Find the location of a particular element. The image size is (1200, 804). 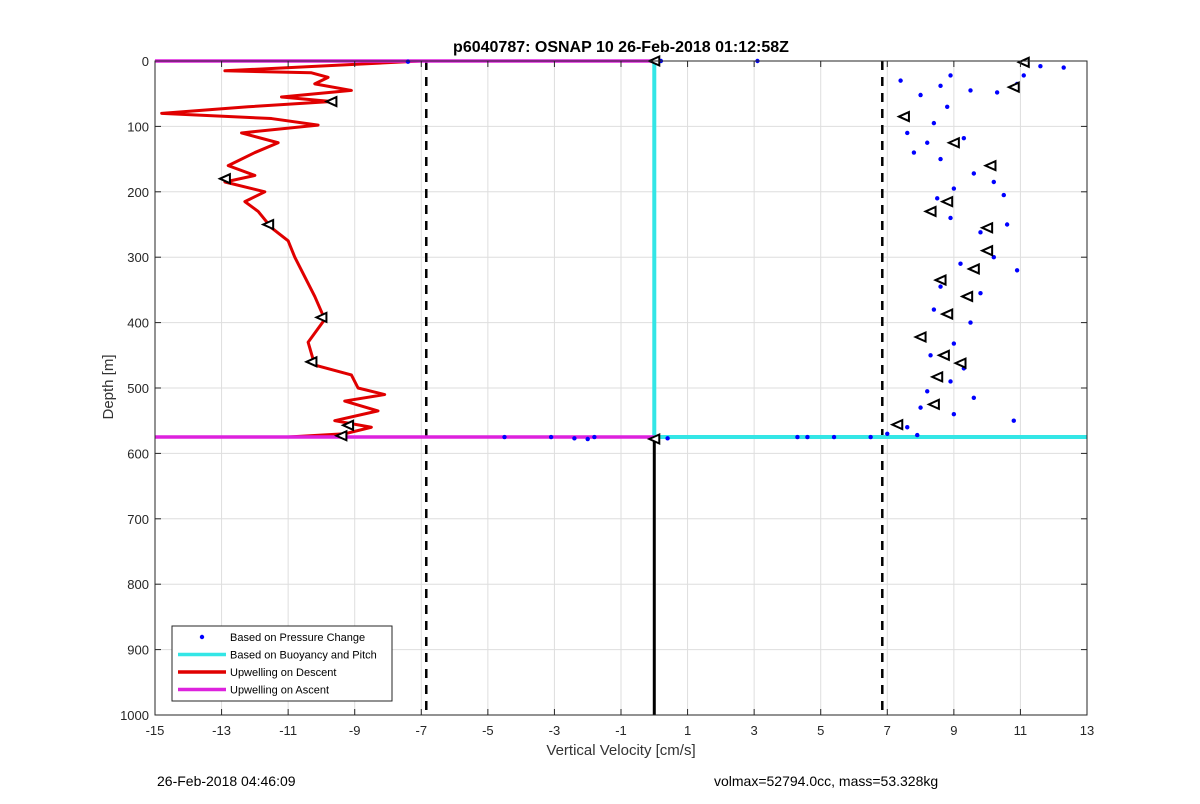

x-tick-label: 5 is located at coordinates (820, 730).